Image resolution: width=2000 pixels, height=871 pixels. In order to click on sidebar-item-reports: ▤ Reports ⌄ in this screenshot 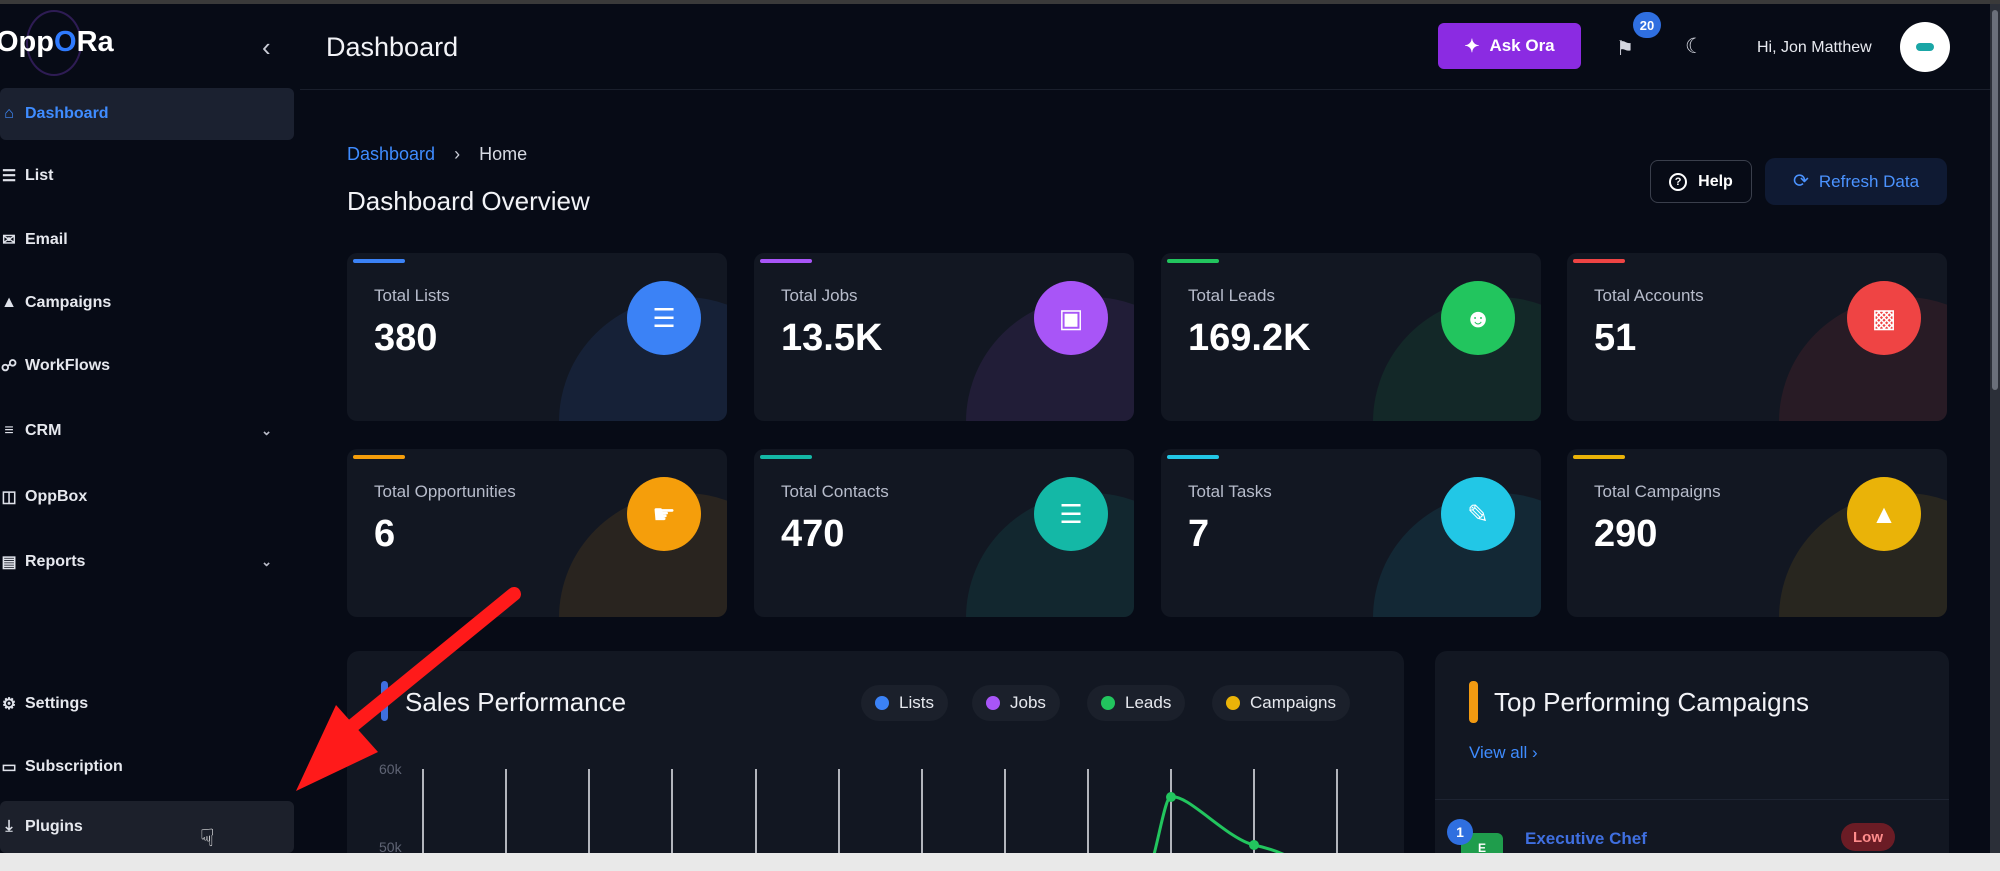, I will do `click(147, 562)`.